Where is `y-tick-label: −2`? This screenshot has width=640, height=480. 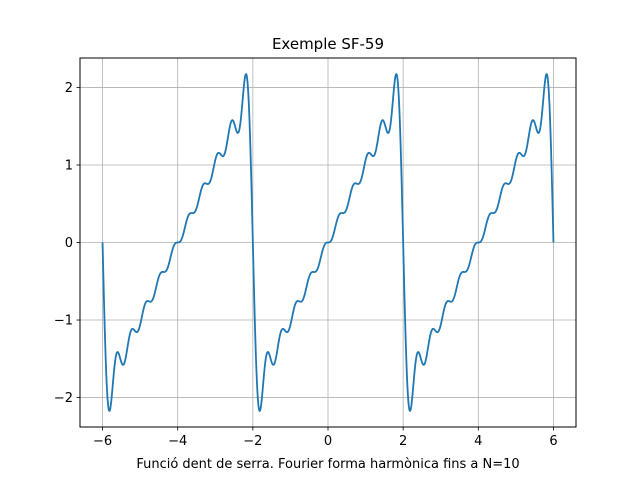
y-tick-label: −2 is located at coordinates (63, 398).